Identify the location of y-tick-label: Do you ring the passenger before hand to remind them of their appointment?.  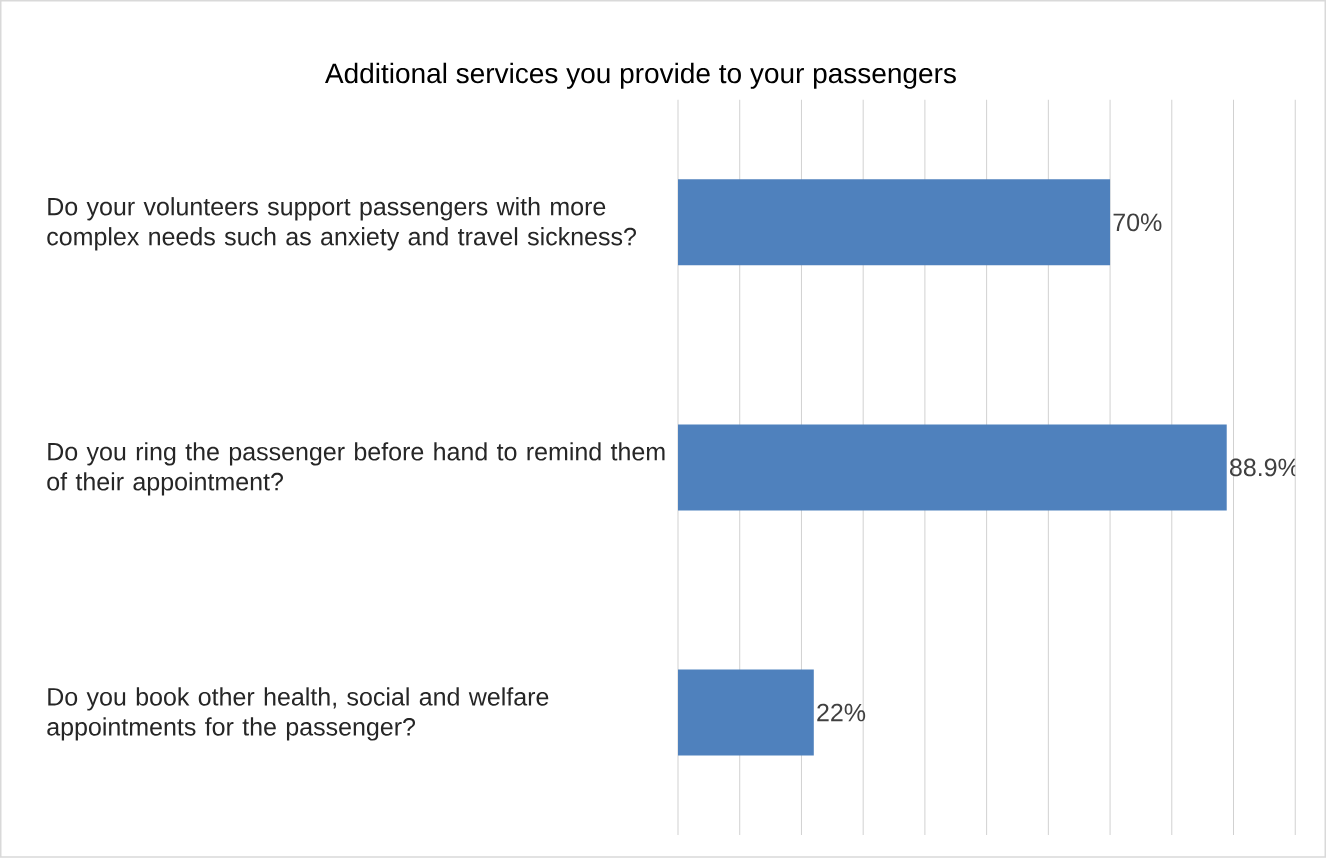
(356, 469).